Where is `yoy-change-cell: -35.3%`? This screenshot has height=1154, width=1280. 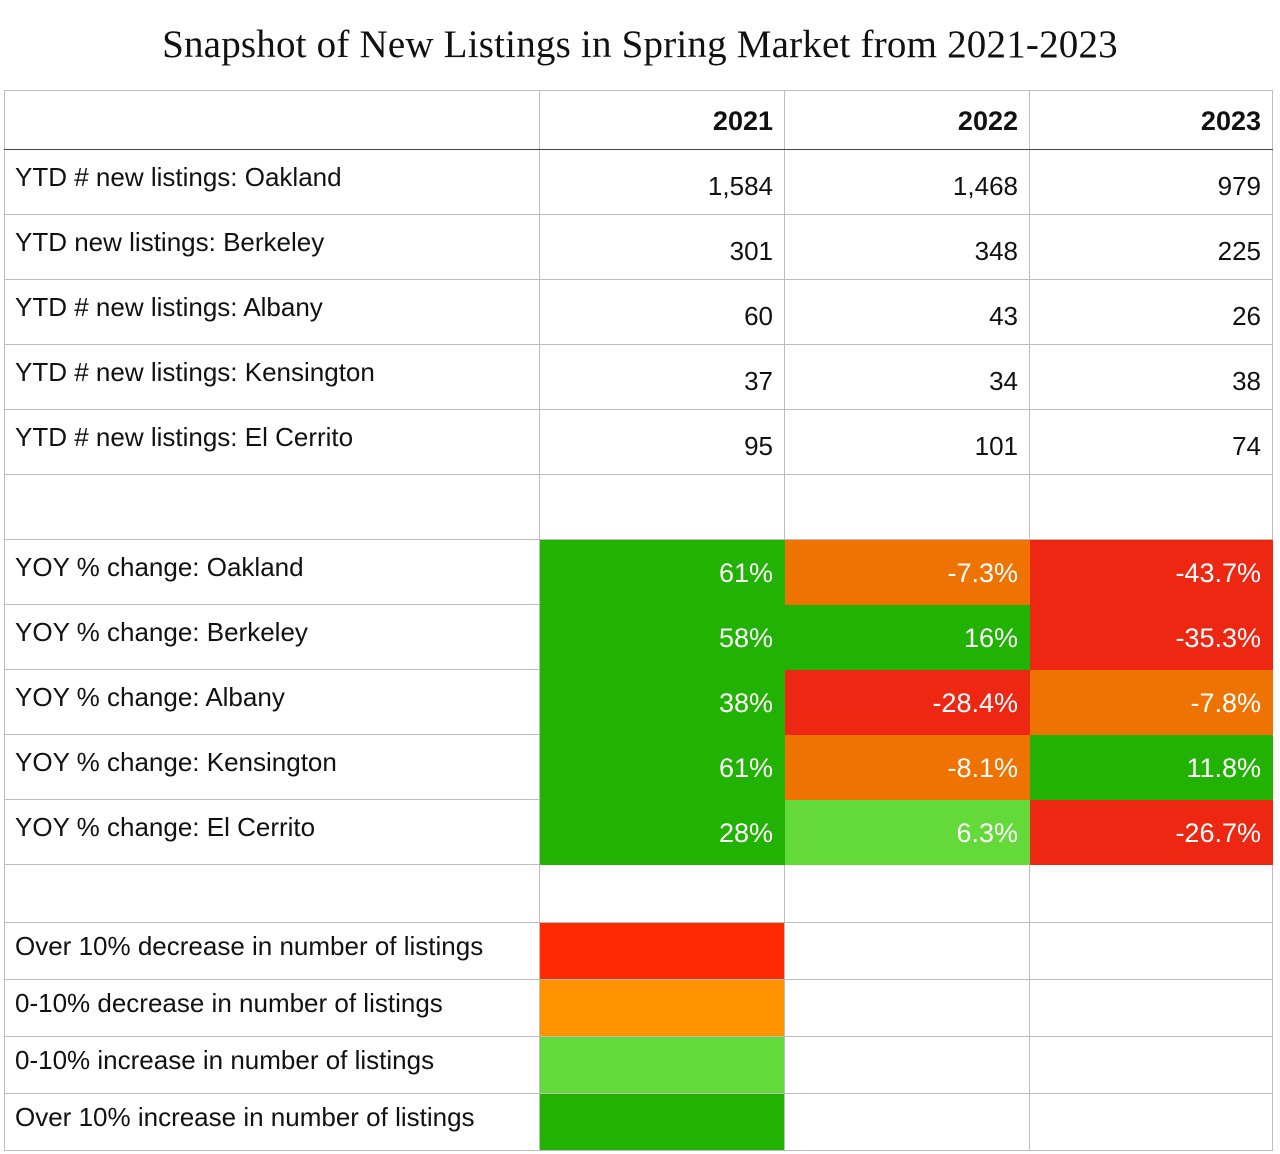 yoy-change-cell: -35.3% is located at coordinates (1151, 637).